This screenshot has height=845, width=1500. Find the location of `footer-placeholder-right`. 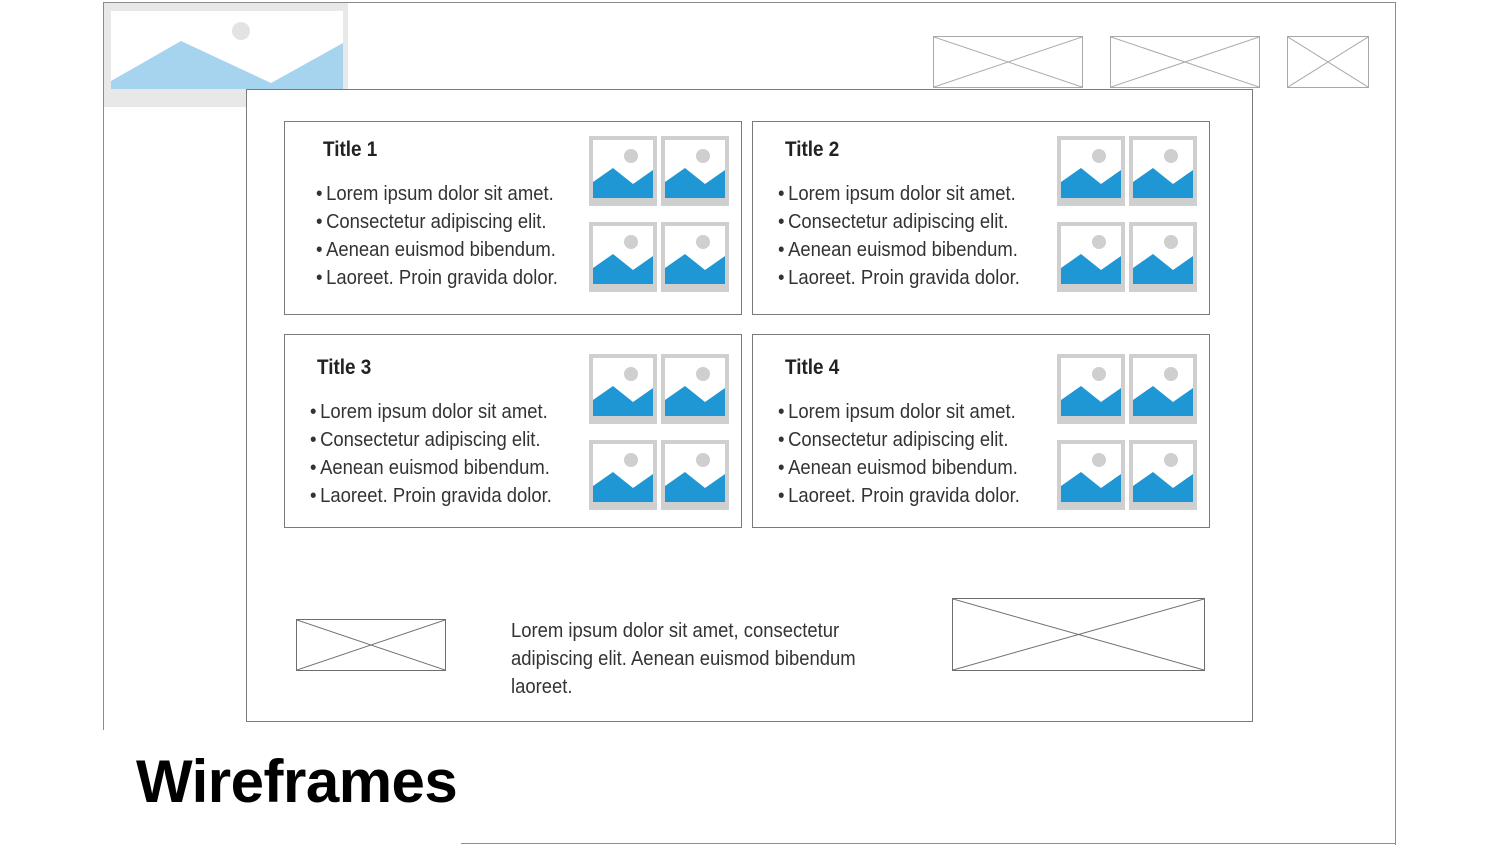

footer-placeholder-right is located at coordinates (1078, 634).